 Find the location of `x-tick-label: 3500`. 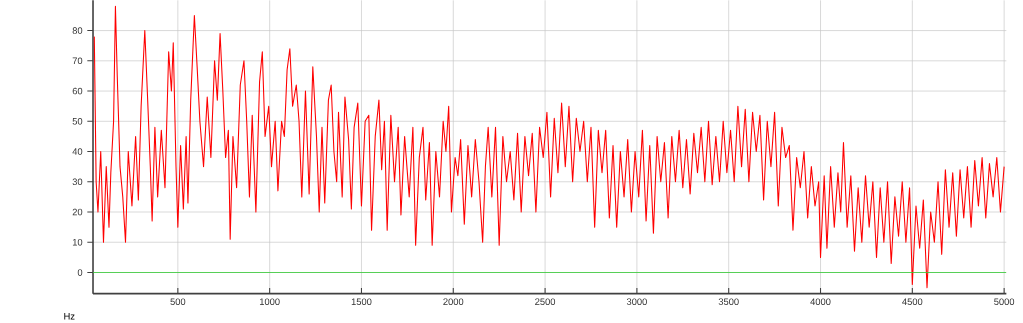

x-tick-label: 3500 is located at coordinates (728, 301).